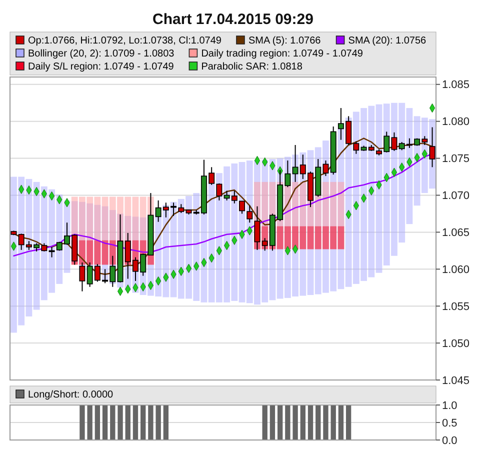  I want to click on y-tick-label: 1.075, so click(456, 159).